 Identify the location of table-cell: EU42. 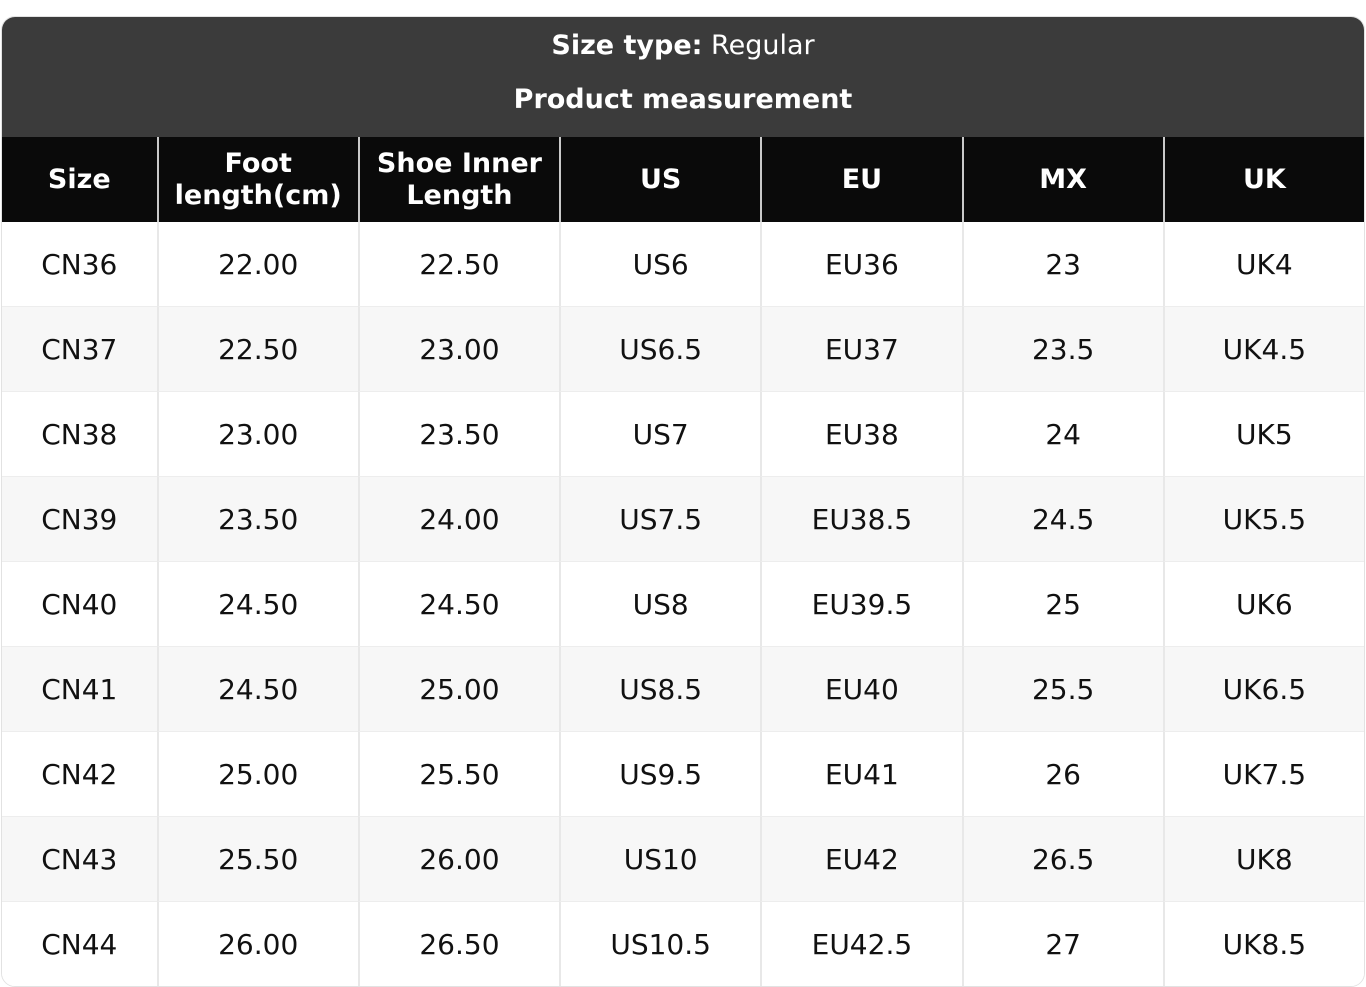
(861, 858).